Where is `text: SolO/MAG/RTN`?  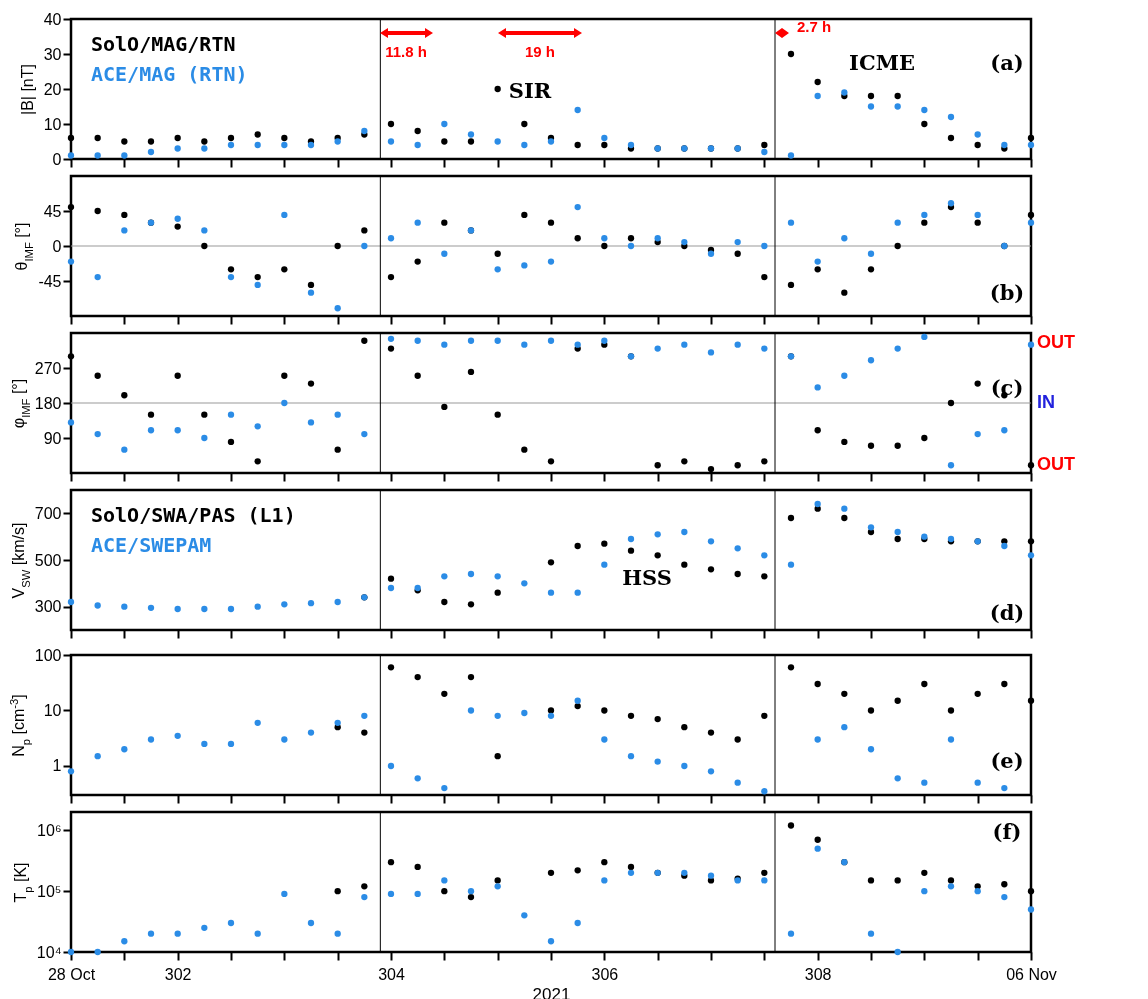
text: SolO/MAG/RTN is located at coordinates (163, 44).